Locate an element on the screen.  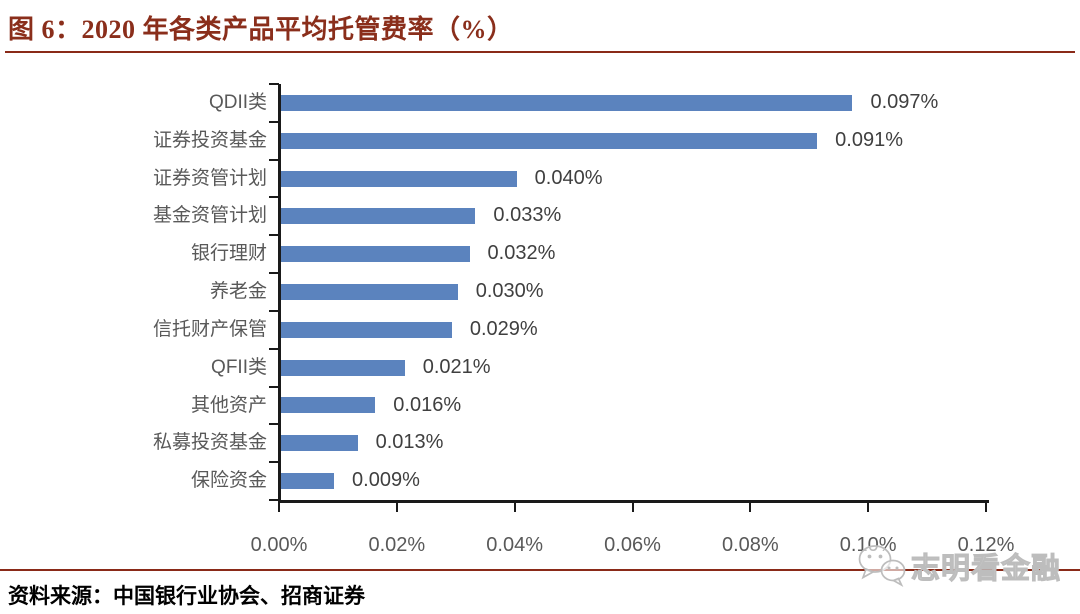
value-label: 0.032% is located at coordinates (521, 253).